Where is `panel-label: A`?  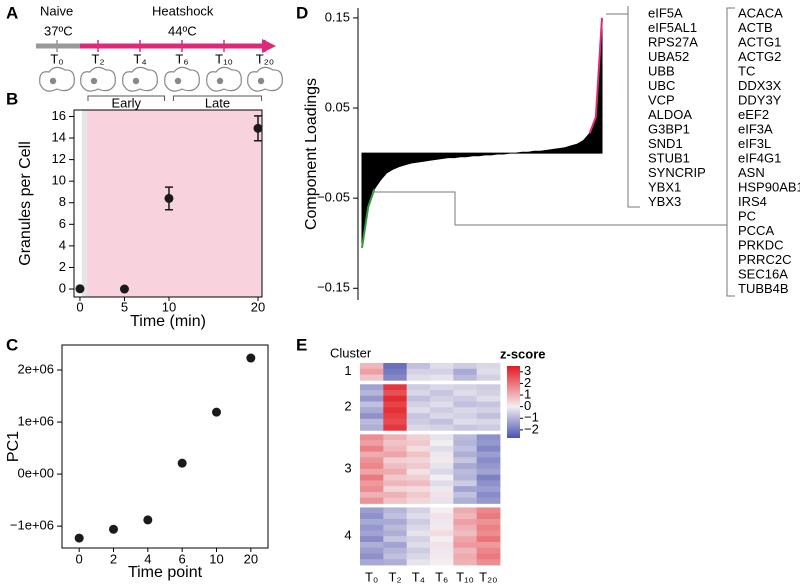
panel-label: A is located at coordinates (12, 12).